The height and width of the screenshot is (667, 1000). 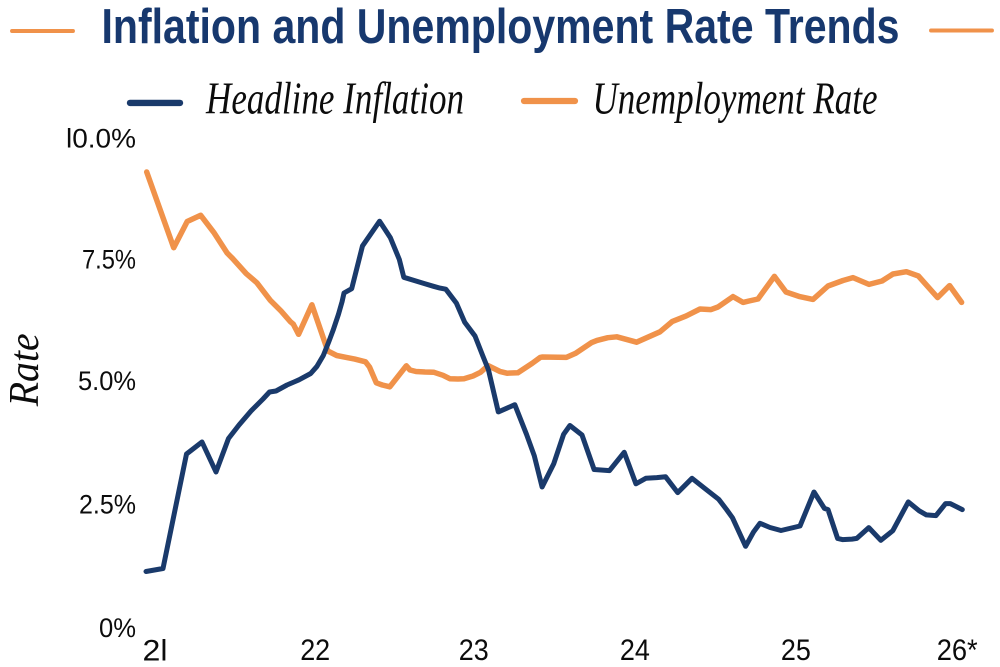 What do you see at coordinates (107, 505) in the screenshot?
I see `svg-text: 2.5%` at bounding box center [107, 505].